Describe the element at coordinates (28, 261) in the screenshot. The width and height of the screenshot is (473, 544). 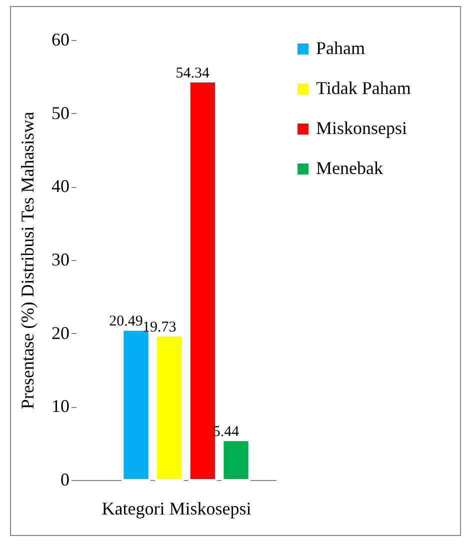
I see `y-axis-title: Presentase (%) Distribusi Tes Mahasiswa` at that location.